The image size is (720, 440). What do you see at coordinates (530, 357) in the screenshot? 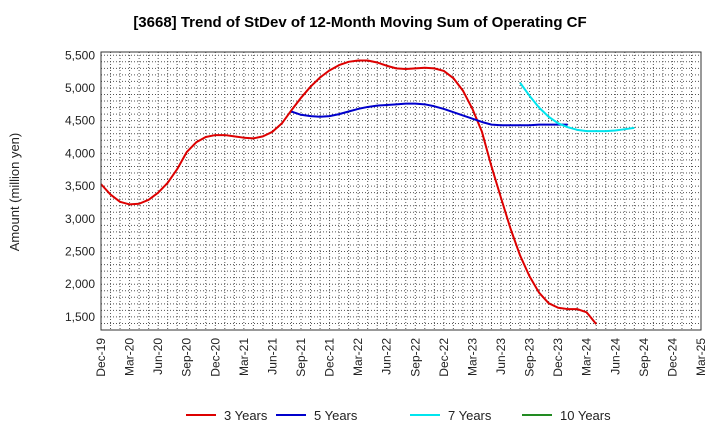
I see `x-tick-label: Sep-23` at bounding box center [530, 357].